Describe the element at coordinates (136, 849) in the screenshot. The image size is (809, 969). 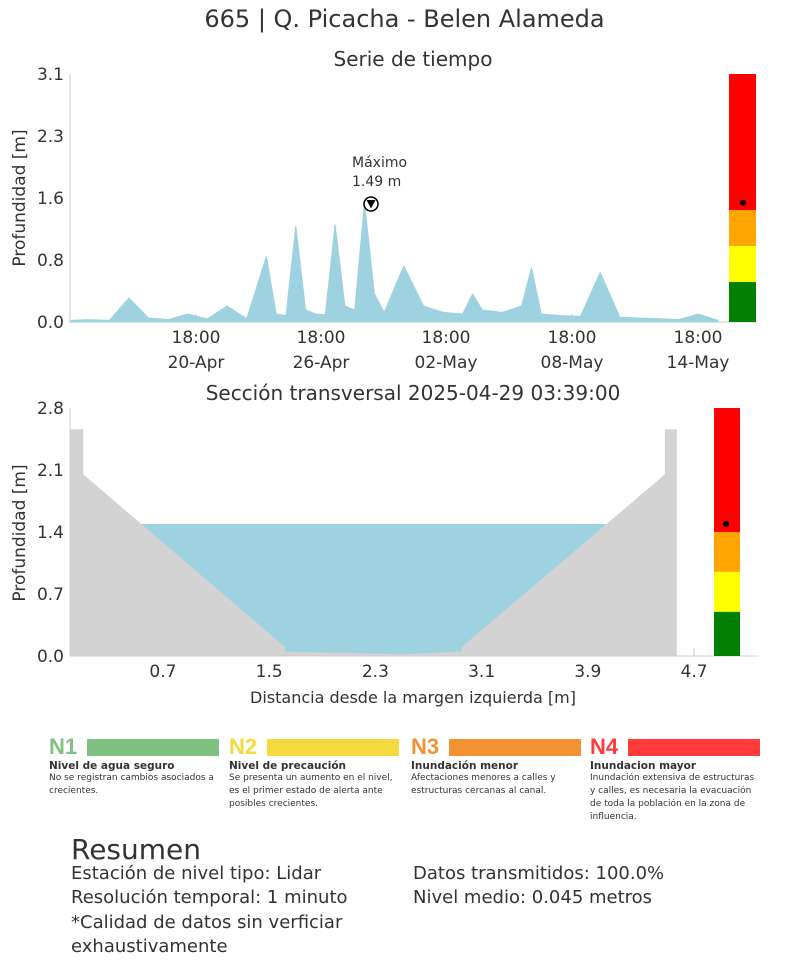
I see `summary-title: Resumen` at that location.